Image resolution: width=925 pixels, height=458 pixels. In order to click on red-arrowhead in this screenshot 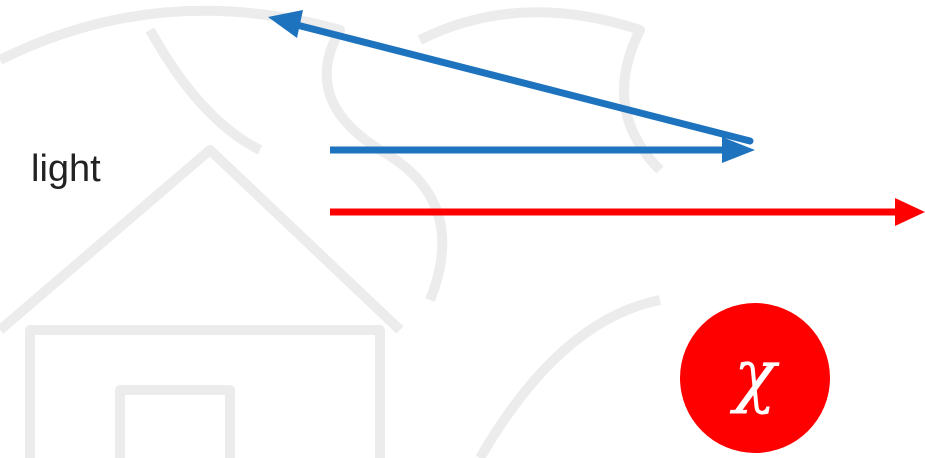, I will do `click(910, 212)`.